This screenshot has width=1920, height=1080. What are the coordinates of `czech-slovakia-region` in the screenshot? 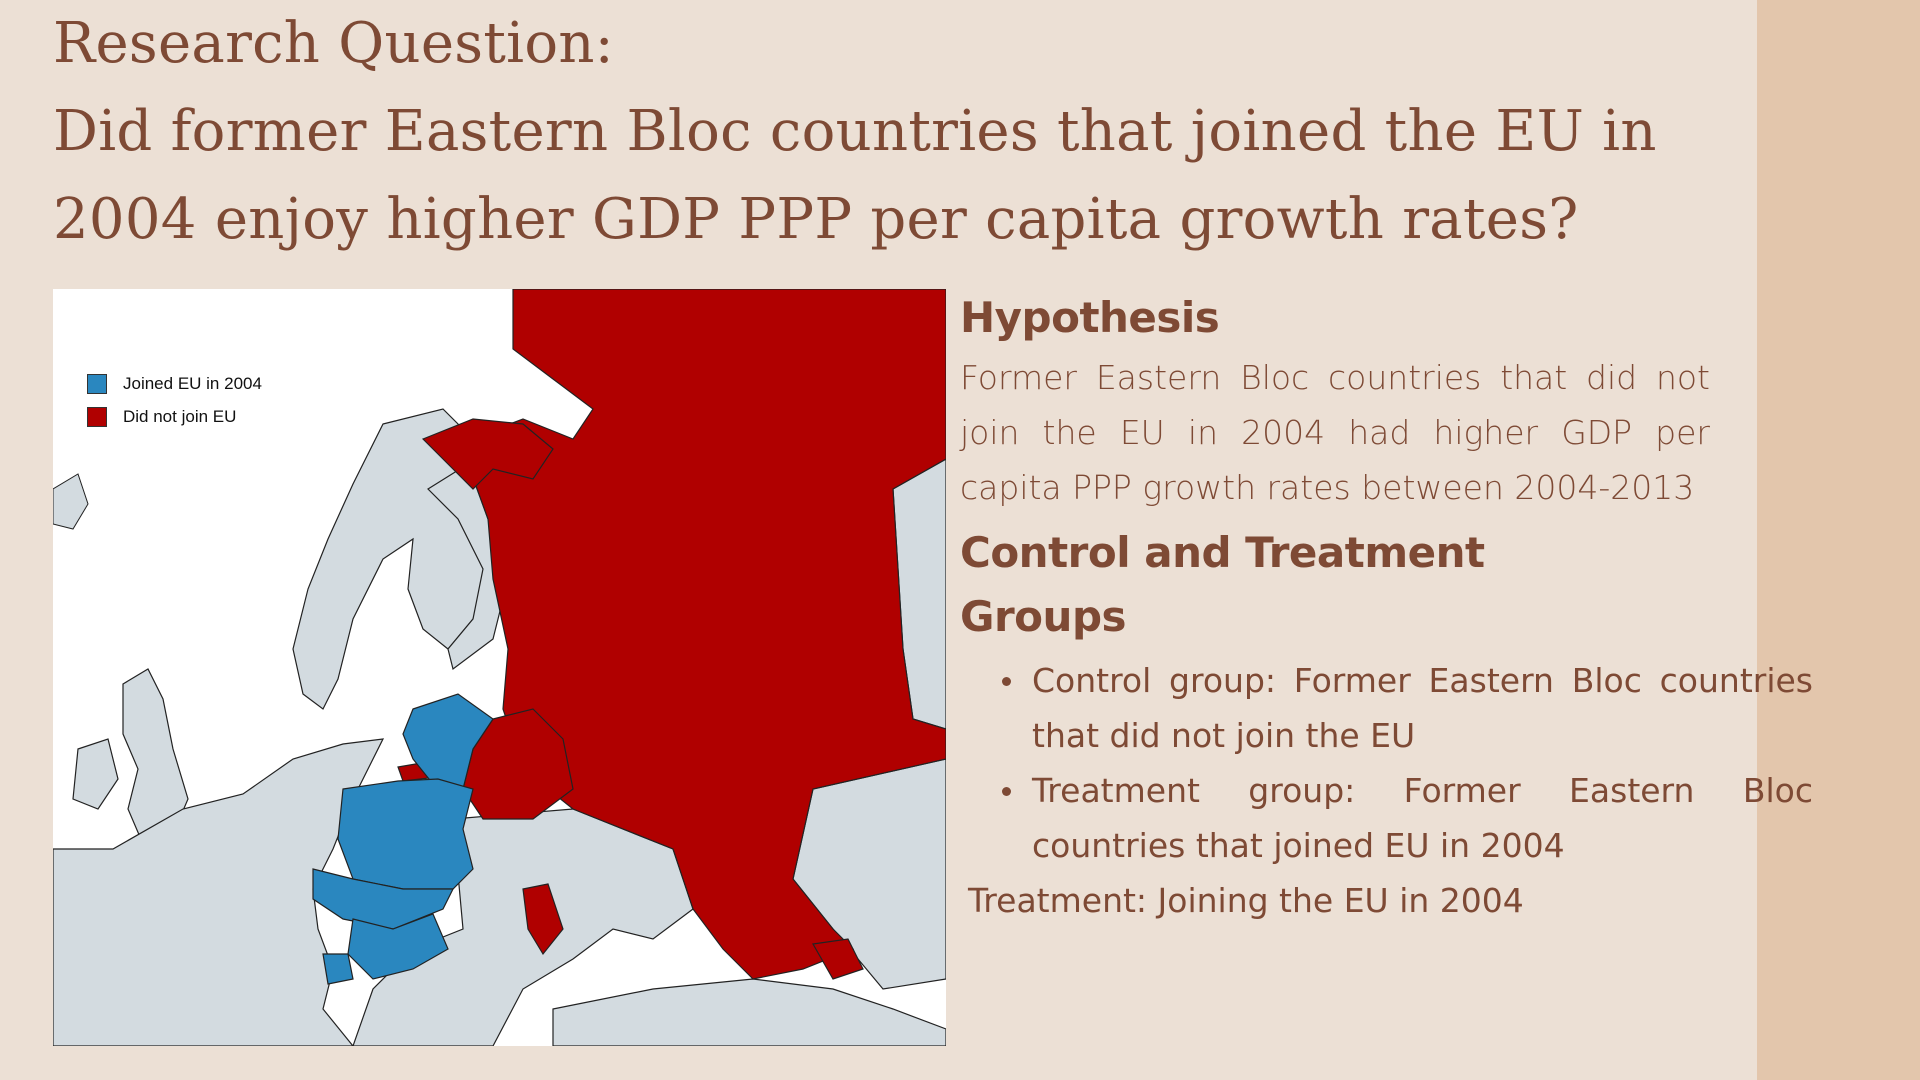 It's located at (383, 899).